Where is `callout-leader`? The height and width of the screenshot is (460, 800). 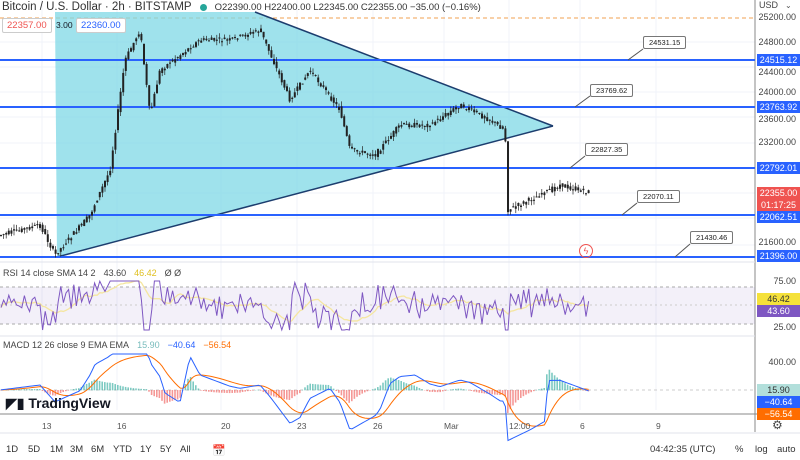
callout-leader is located at coordinates (577, 162).